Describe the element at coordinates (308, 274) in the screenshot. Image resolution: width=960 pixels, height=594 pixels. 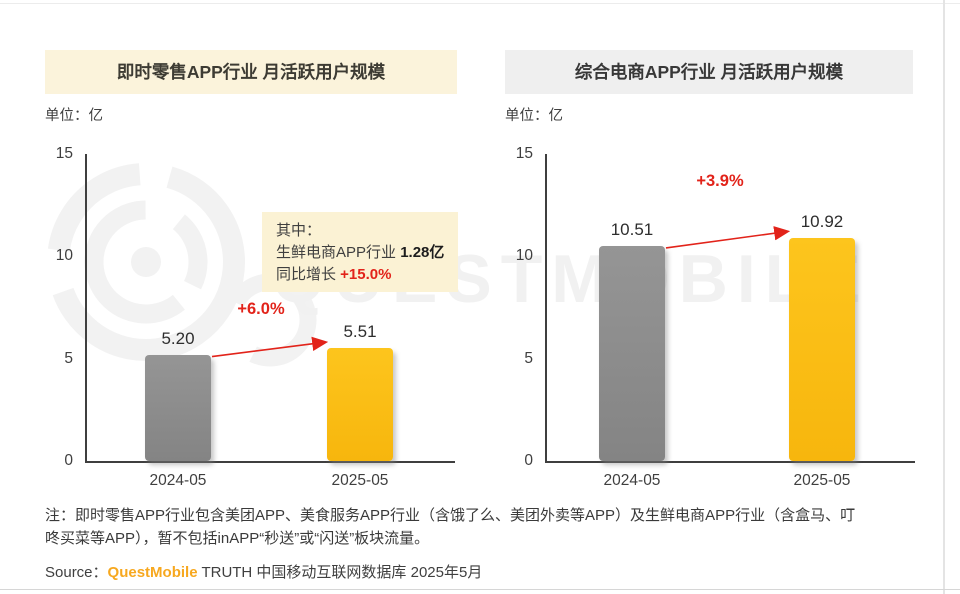
I see `callout-growth-prefix: 同比增长` at that location.